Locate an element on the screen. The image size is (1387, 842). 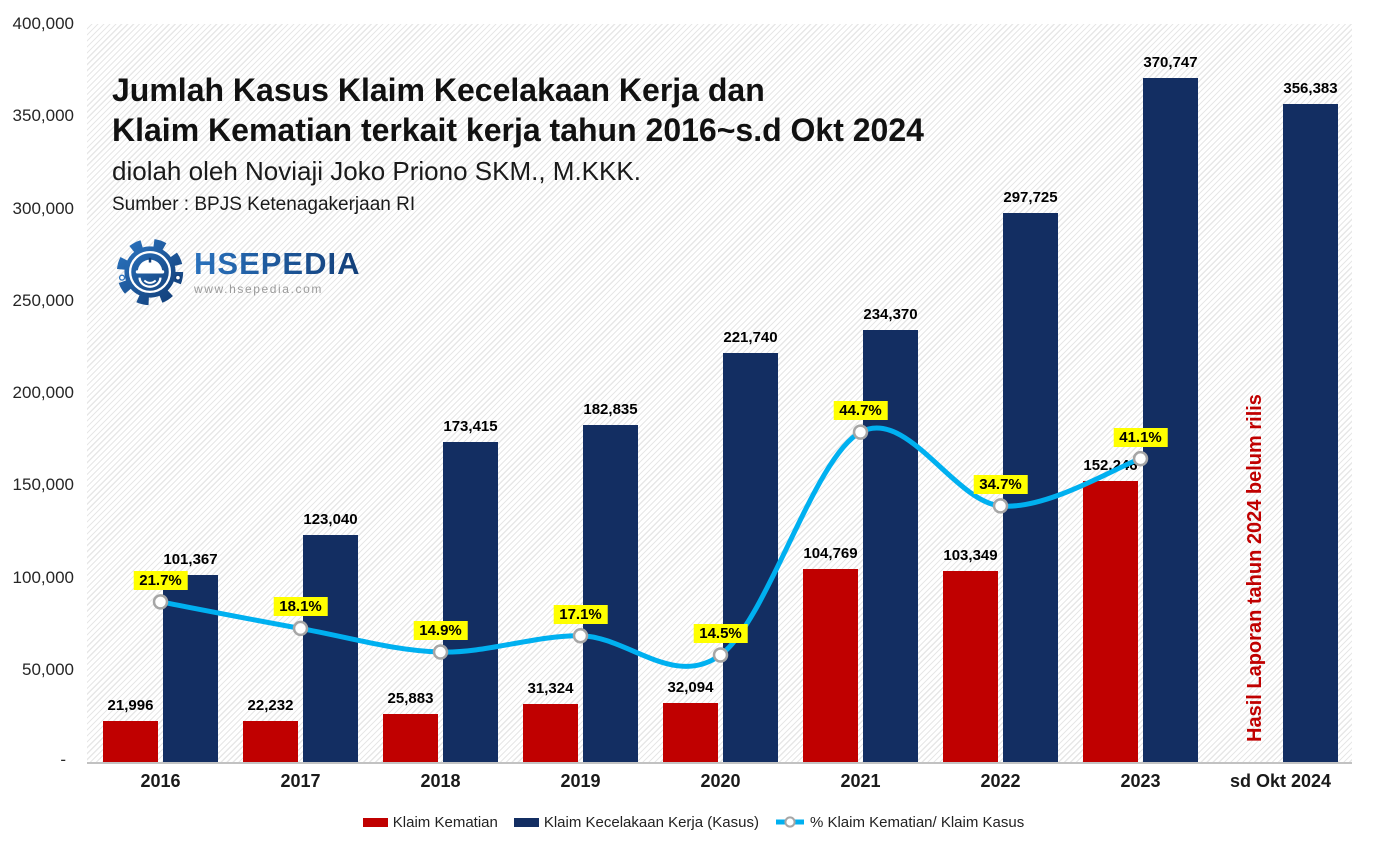
bar-value-label: 22,232 is located at coordinates (270, 705).